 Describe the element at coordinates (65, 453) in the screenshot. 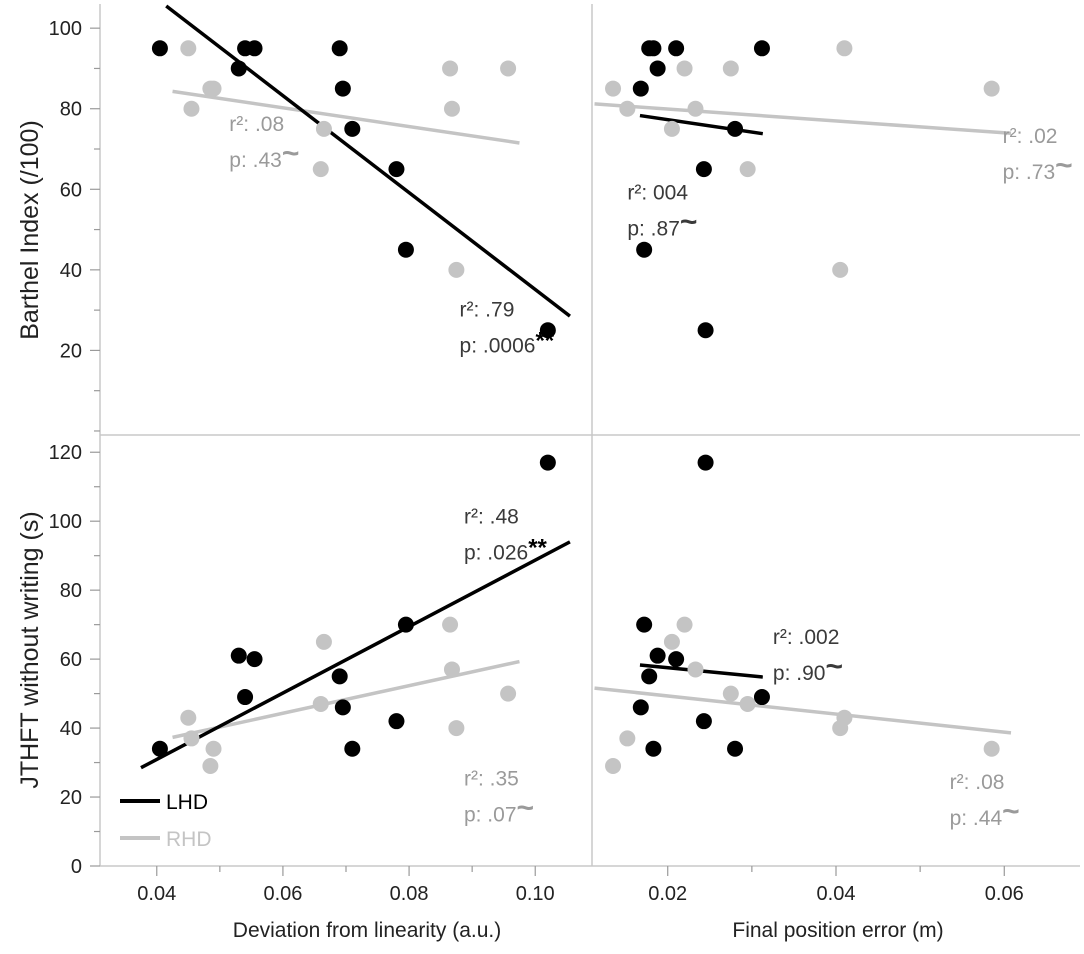

I see `y-tick-label: 120` at that location.